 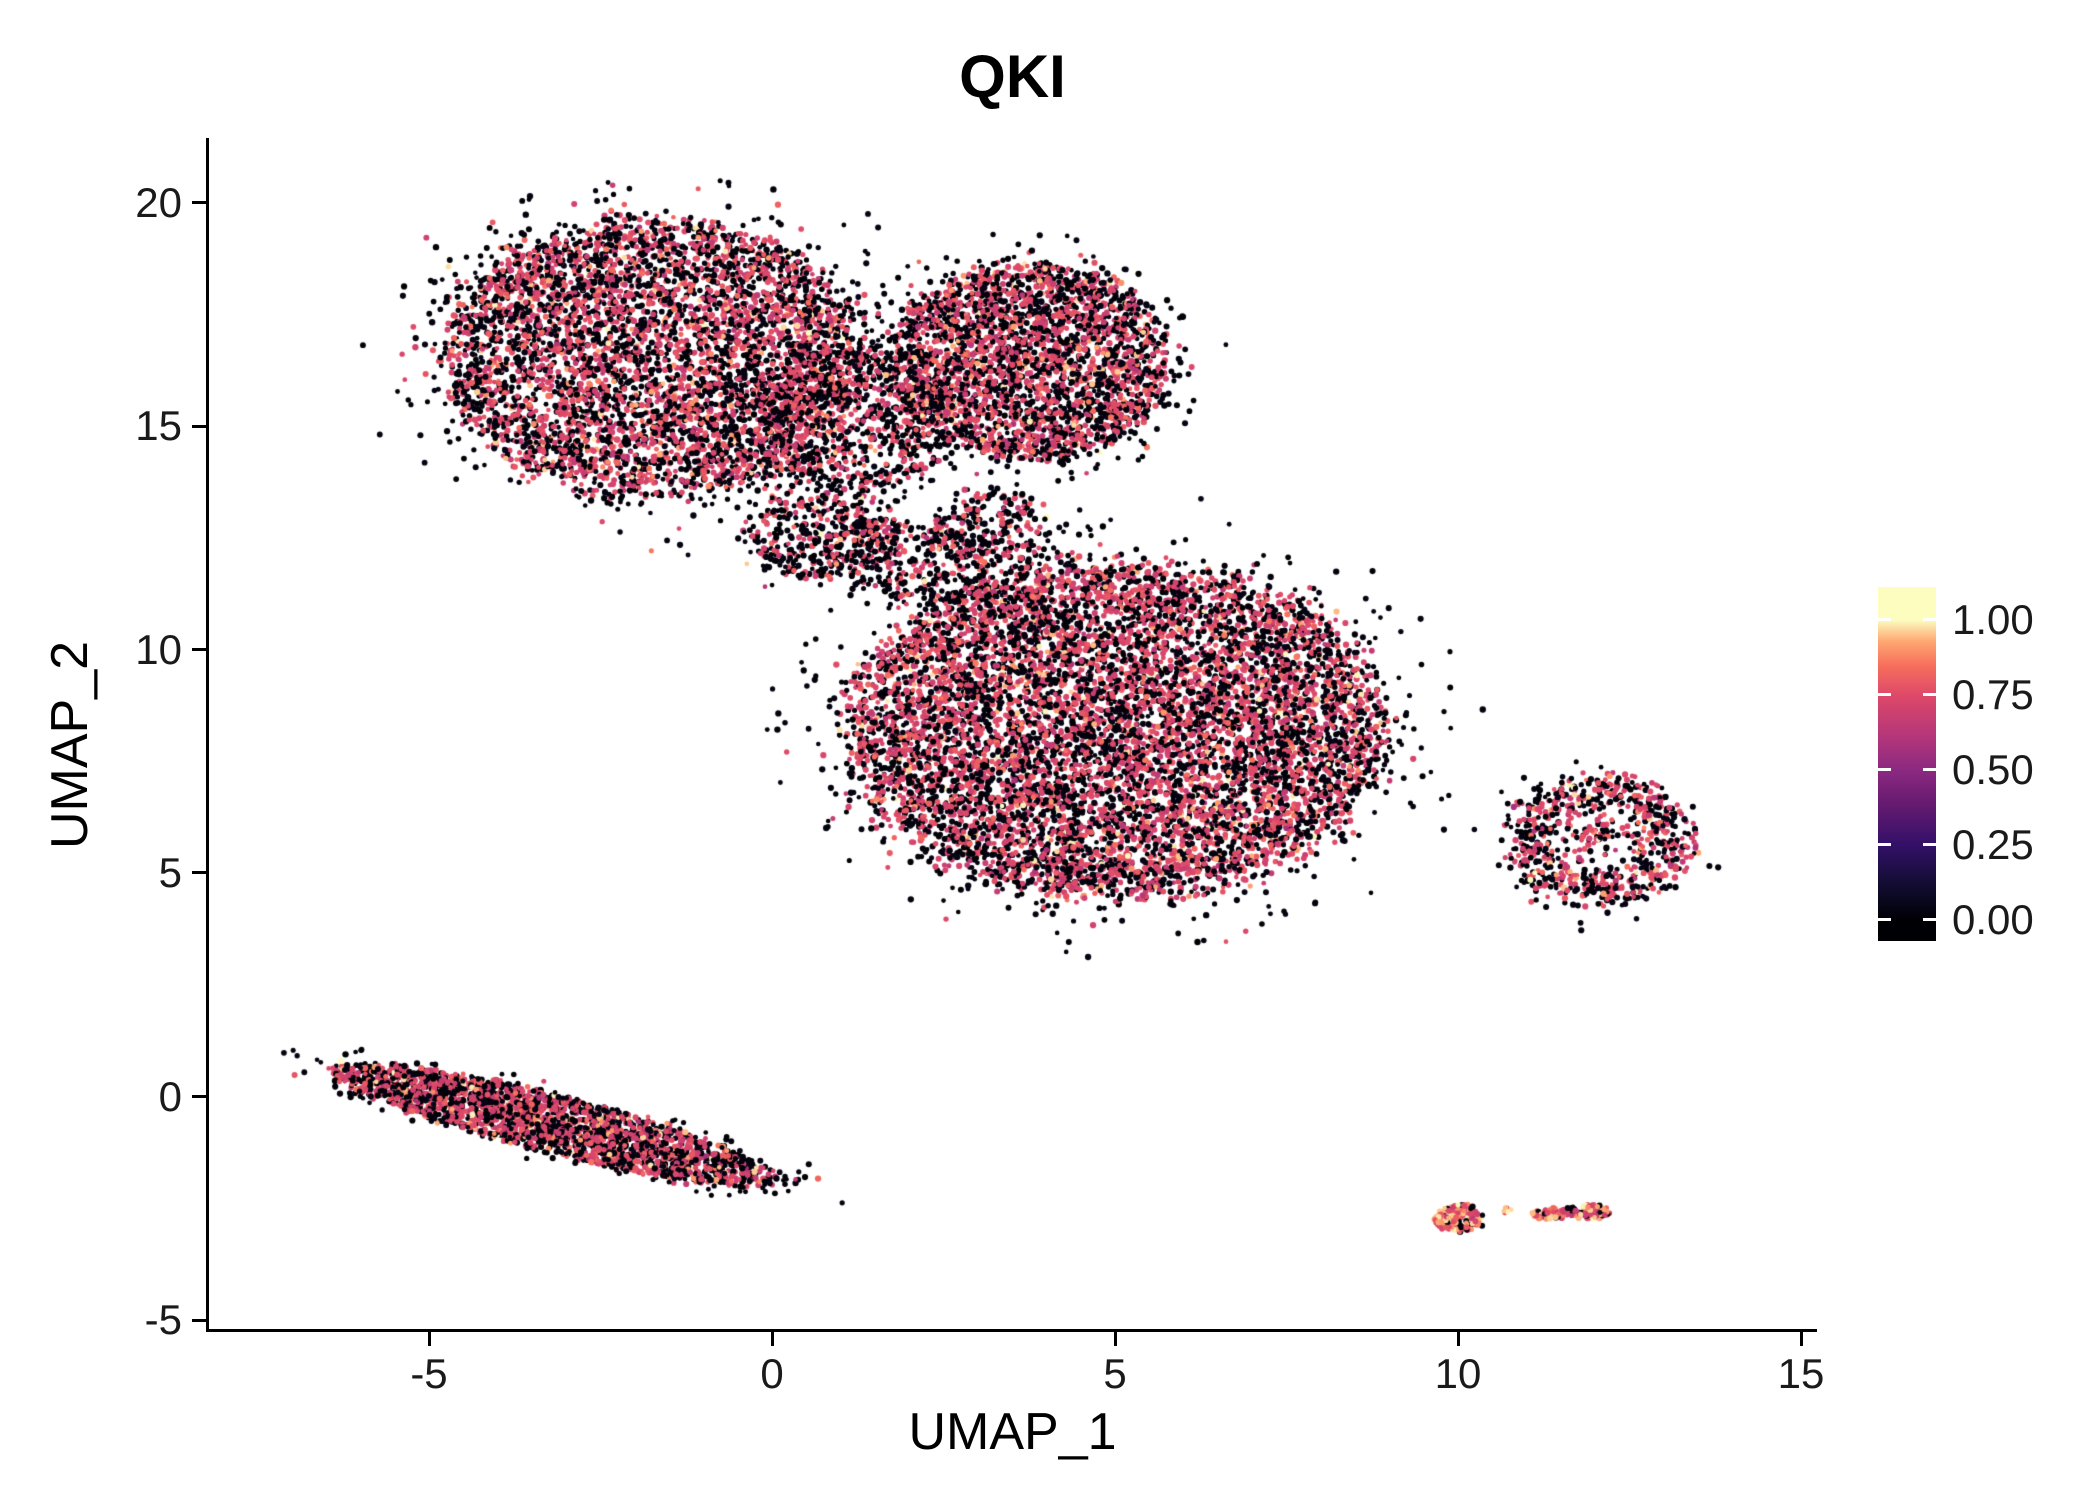 I want to click on y-tick-label: 5, so click(x=170, y=872).